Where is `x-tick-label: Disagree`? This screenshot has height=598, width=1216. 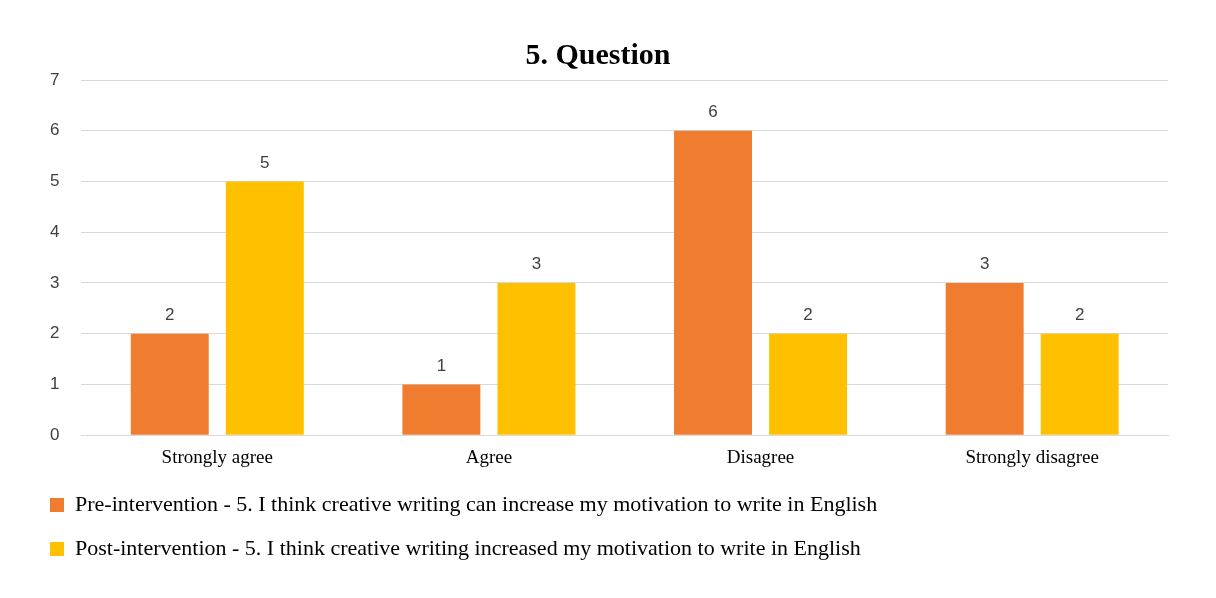
x-tick-label: Disagree is located at coordinates (760, 456).